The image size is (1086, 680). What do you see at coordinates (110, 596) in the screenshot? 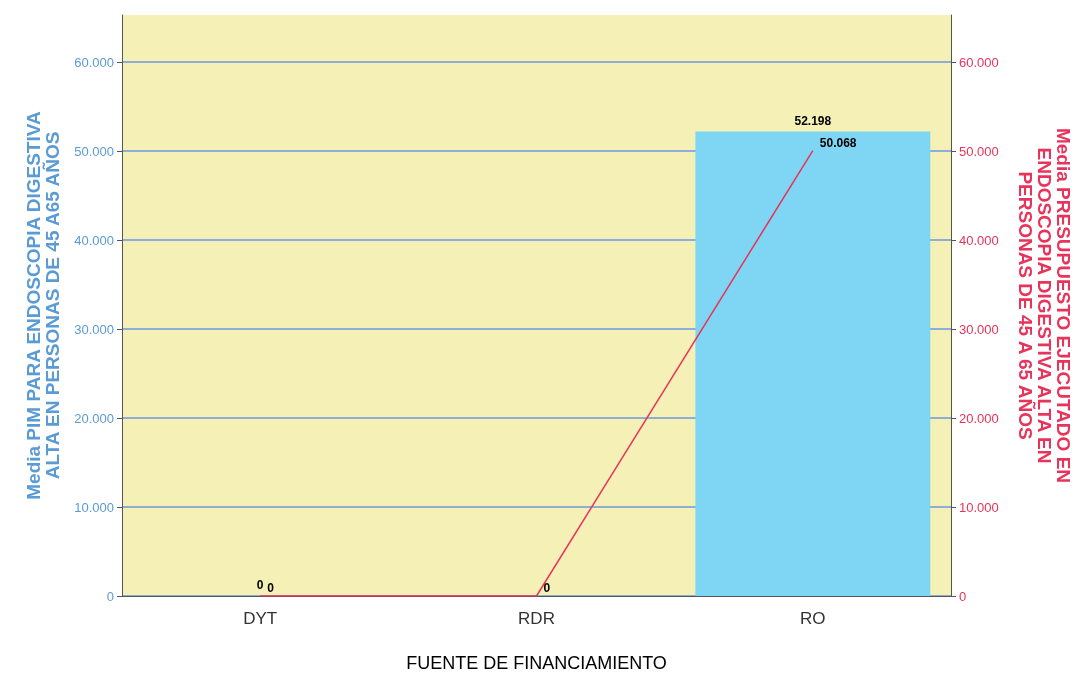
I see `y-tick-label: 0` at bounding box center [110, 596].